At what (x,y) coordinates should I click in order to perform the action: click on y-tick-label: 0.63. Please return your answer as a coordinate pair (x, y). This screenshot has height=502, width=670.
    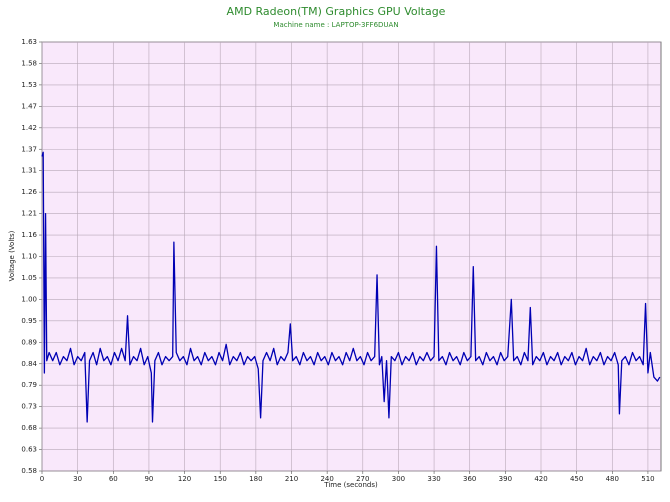
    Looking at the image, I should click on (29, 450).